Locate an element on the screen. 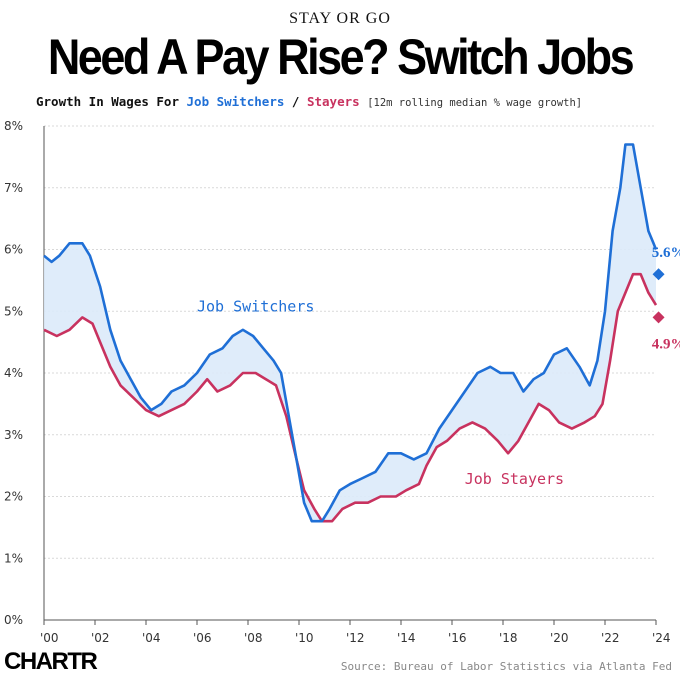  y-tick-label: 7% is located at coordinates (13, 188).